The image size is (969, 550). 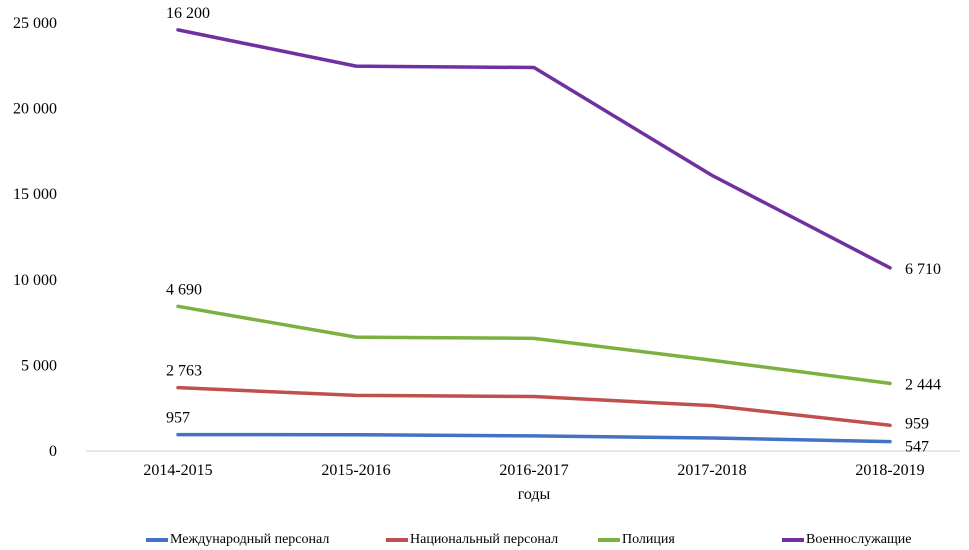 I want to click on y-tick-label: 0, so click(x=53, y=451).